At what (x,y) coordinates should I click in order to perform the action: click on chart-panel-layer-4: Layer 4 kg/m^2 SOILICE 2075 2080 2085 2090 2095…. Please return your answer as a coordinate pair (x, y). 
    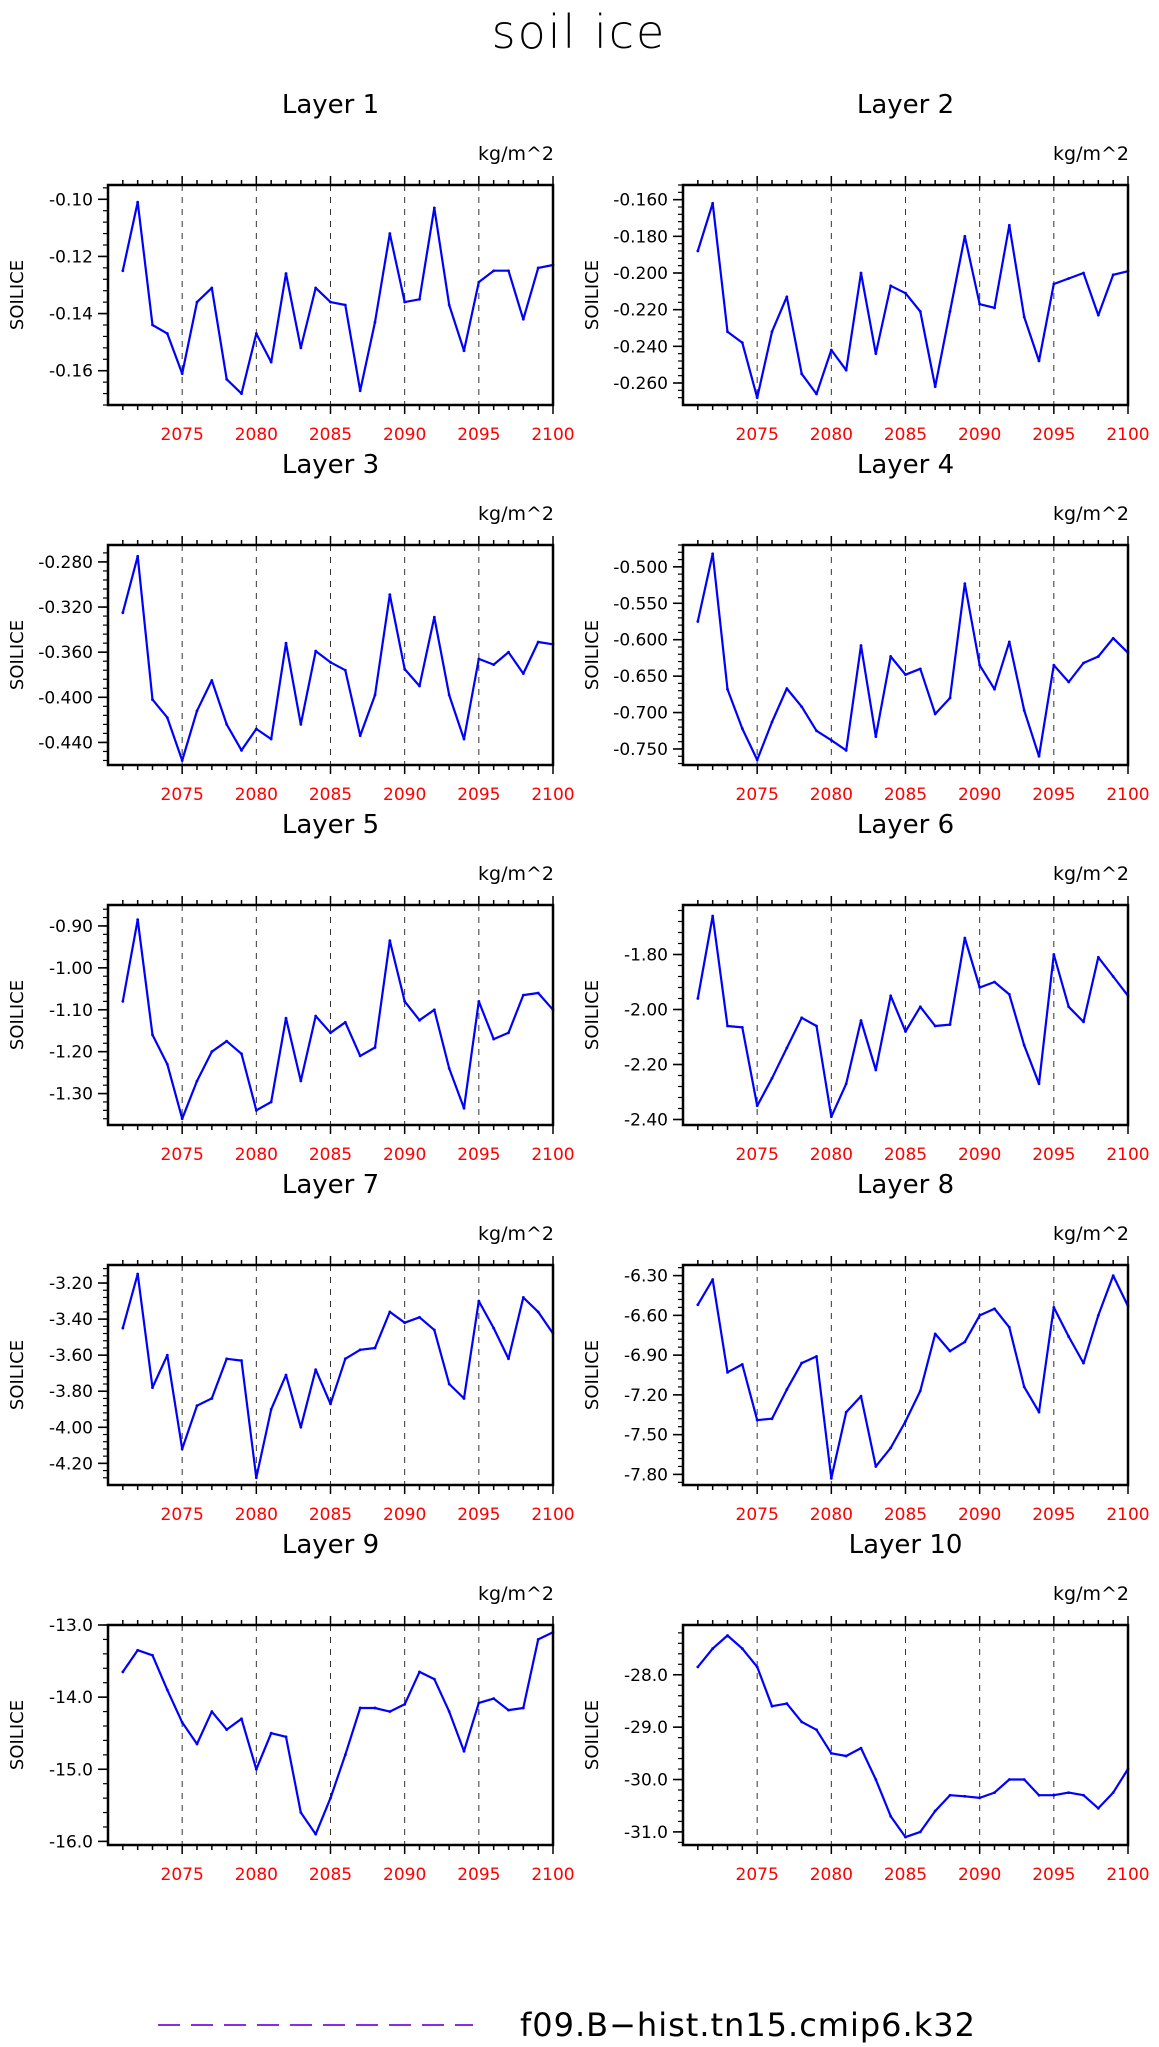
    Looking at the image, I should click on (866, 627).